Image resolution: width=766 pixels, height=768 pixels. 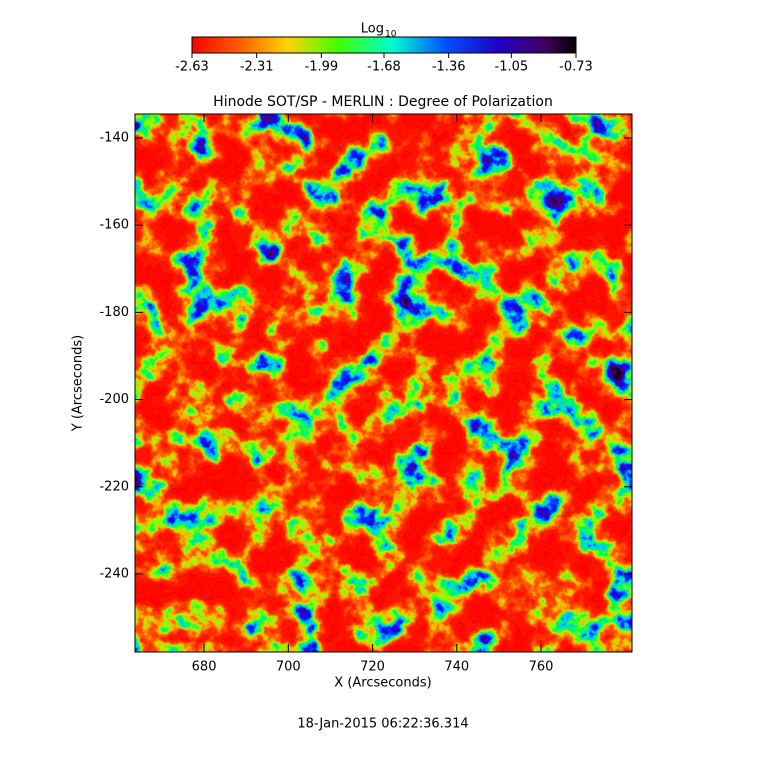 What do you see at coordinates (372, 29) in the screenshot?
I see `colorbar-label: Log` at bounding box center [372, 29].